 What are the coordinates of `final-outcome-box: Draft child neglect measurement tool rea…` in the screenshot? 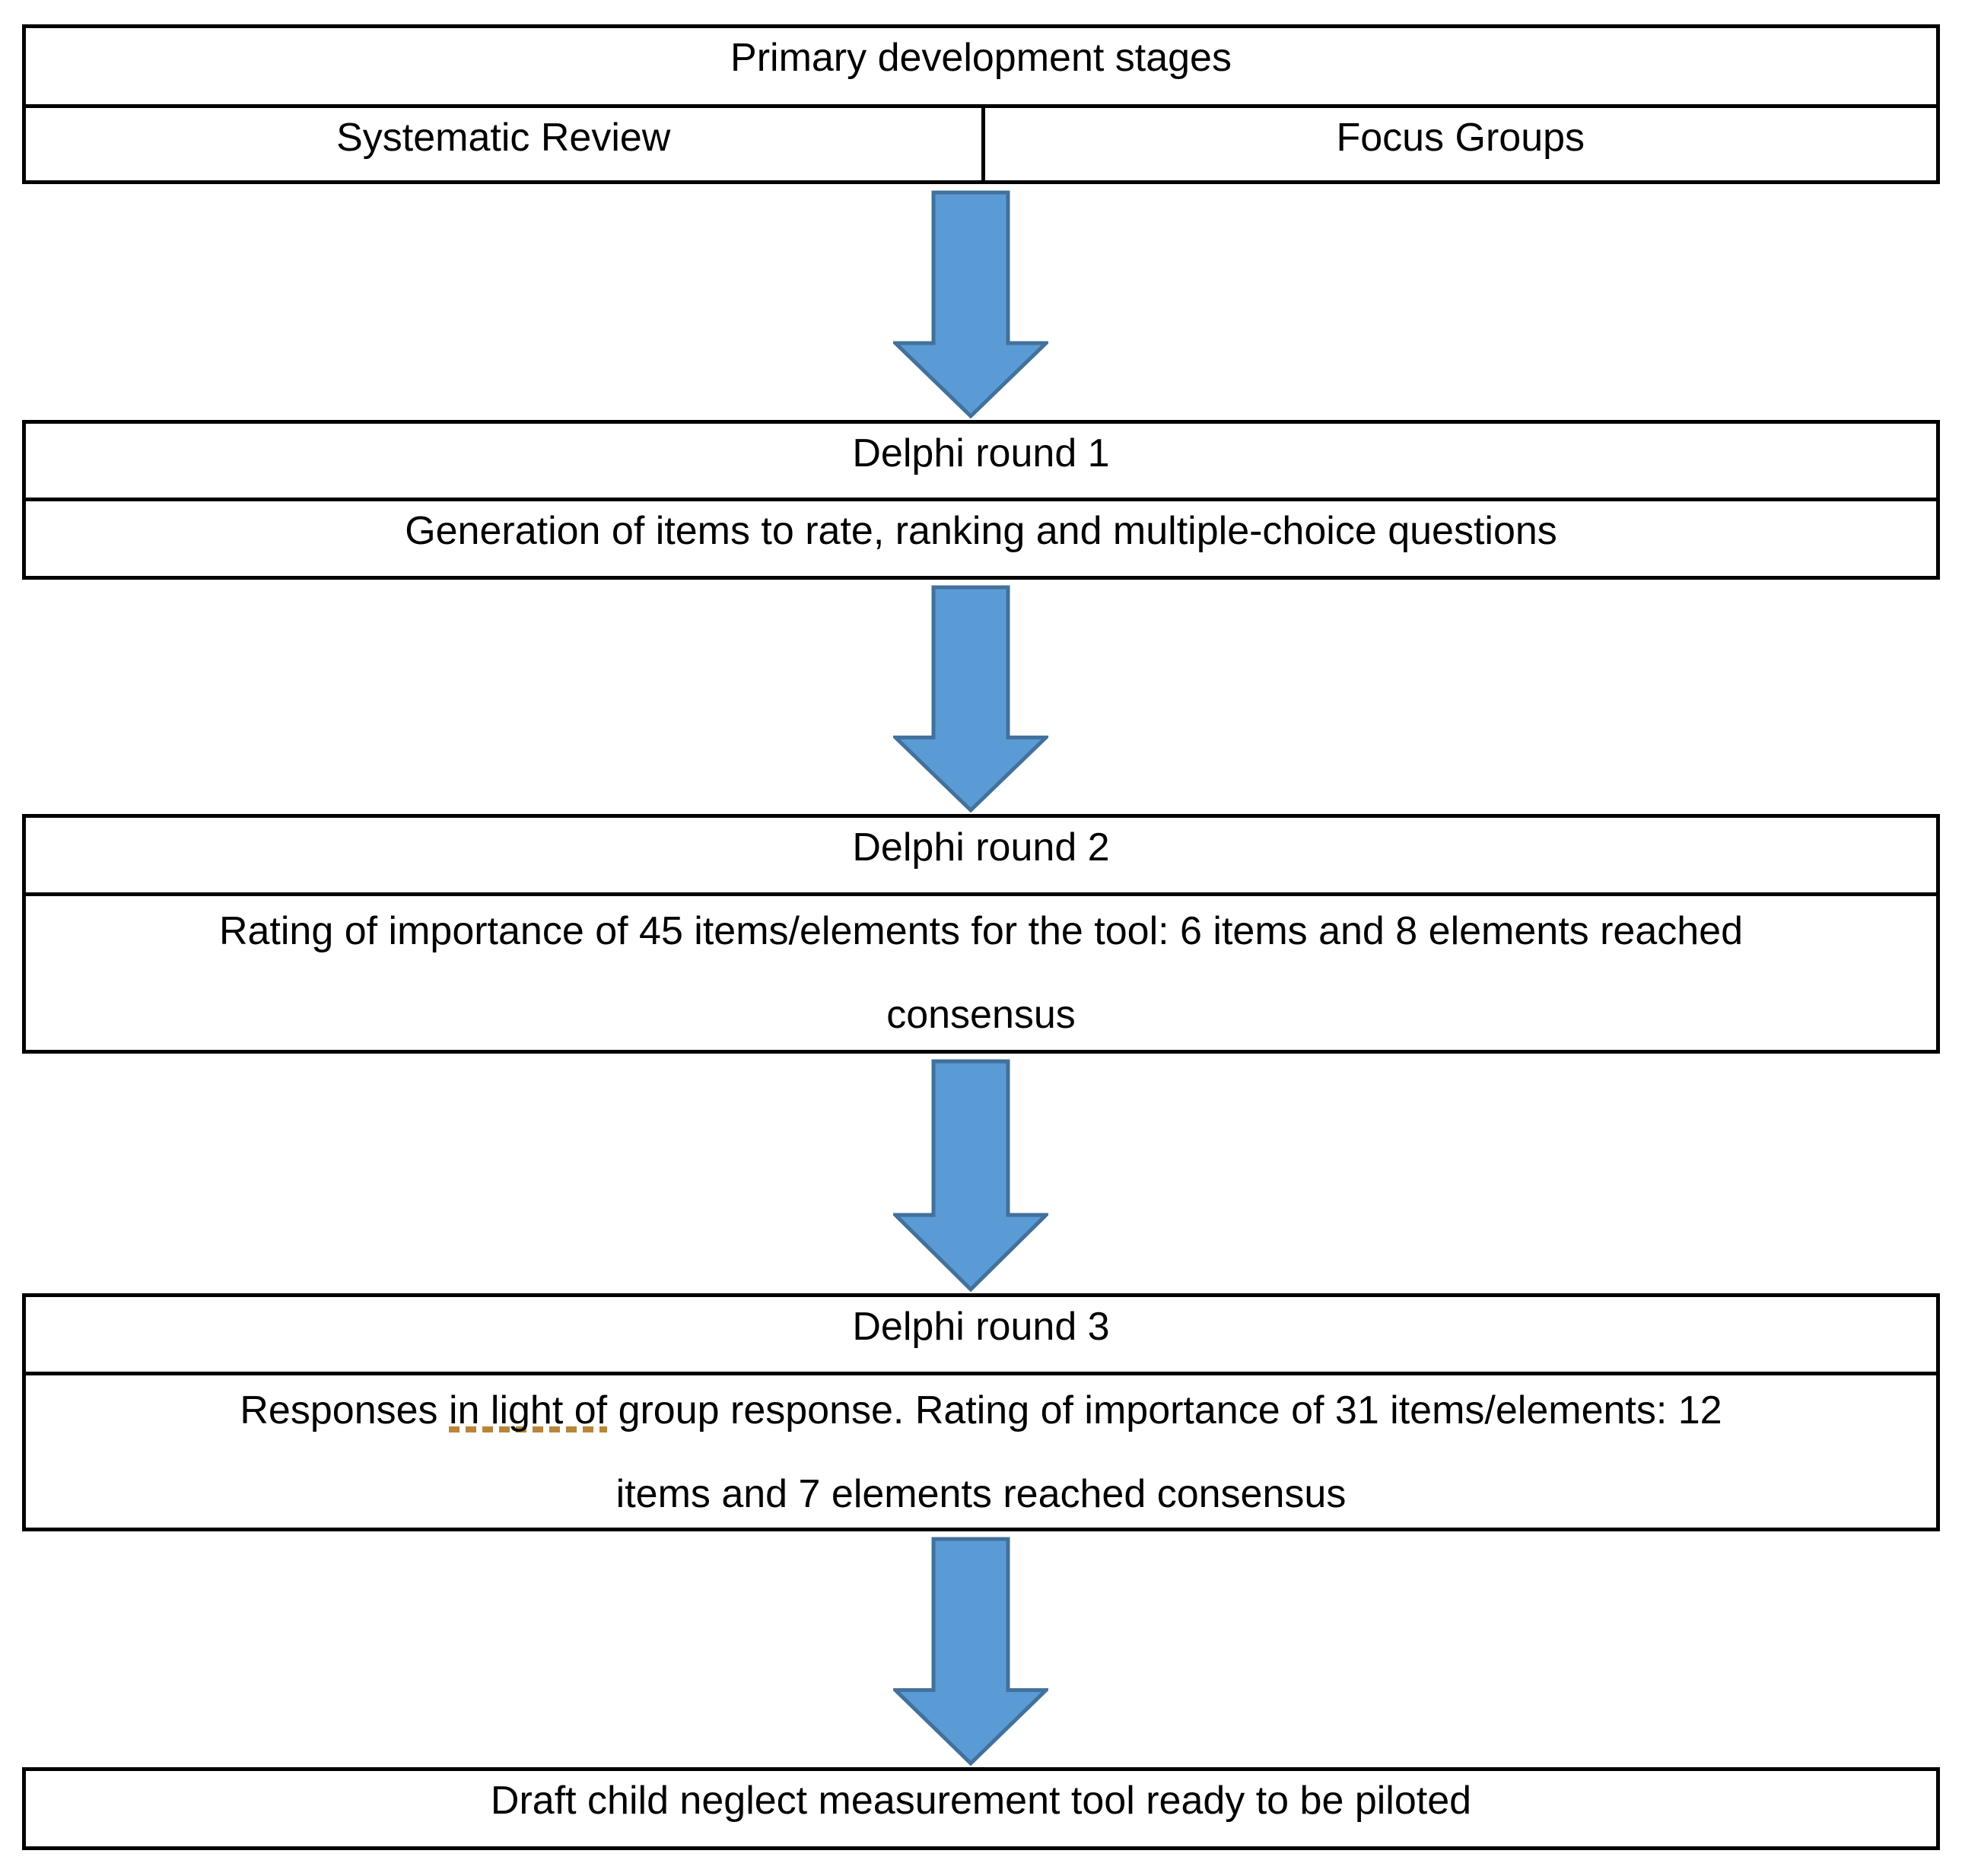 It's located at (981, 1809).